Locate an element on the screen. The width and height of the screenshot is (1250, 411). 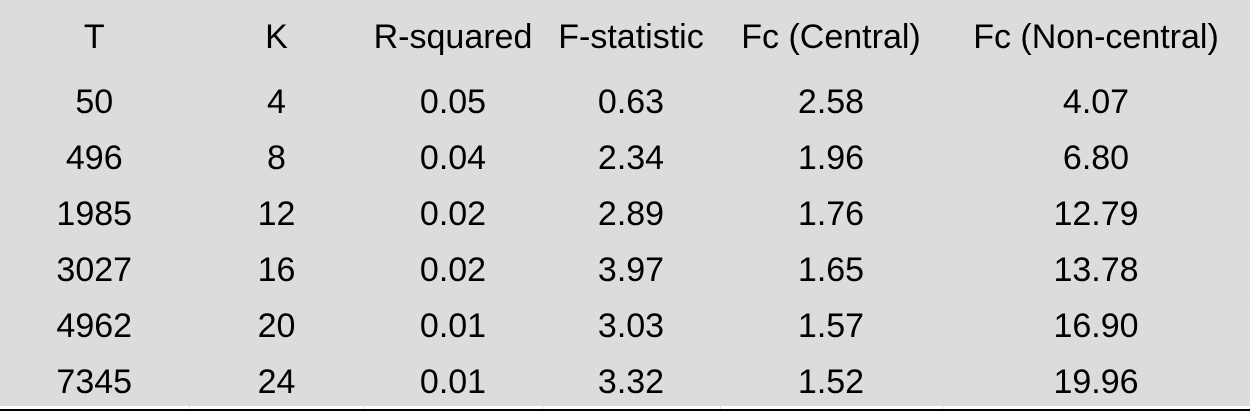
cell-fc-central: 1.65 is located at coordinates (831, 269).